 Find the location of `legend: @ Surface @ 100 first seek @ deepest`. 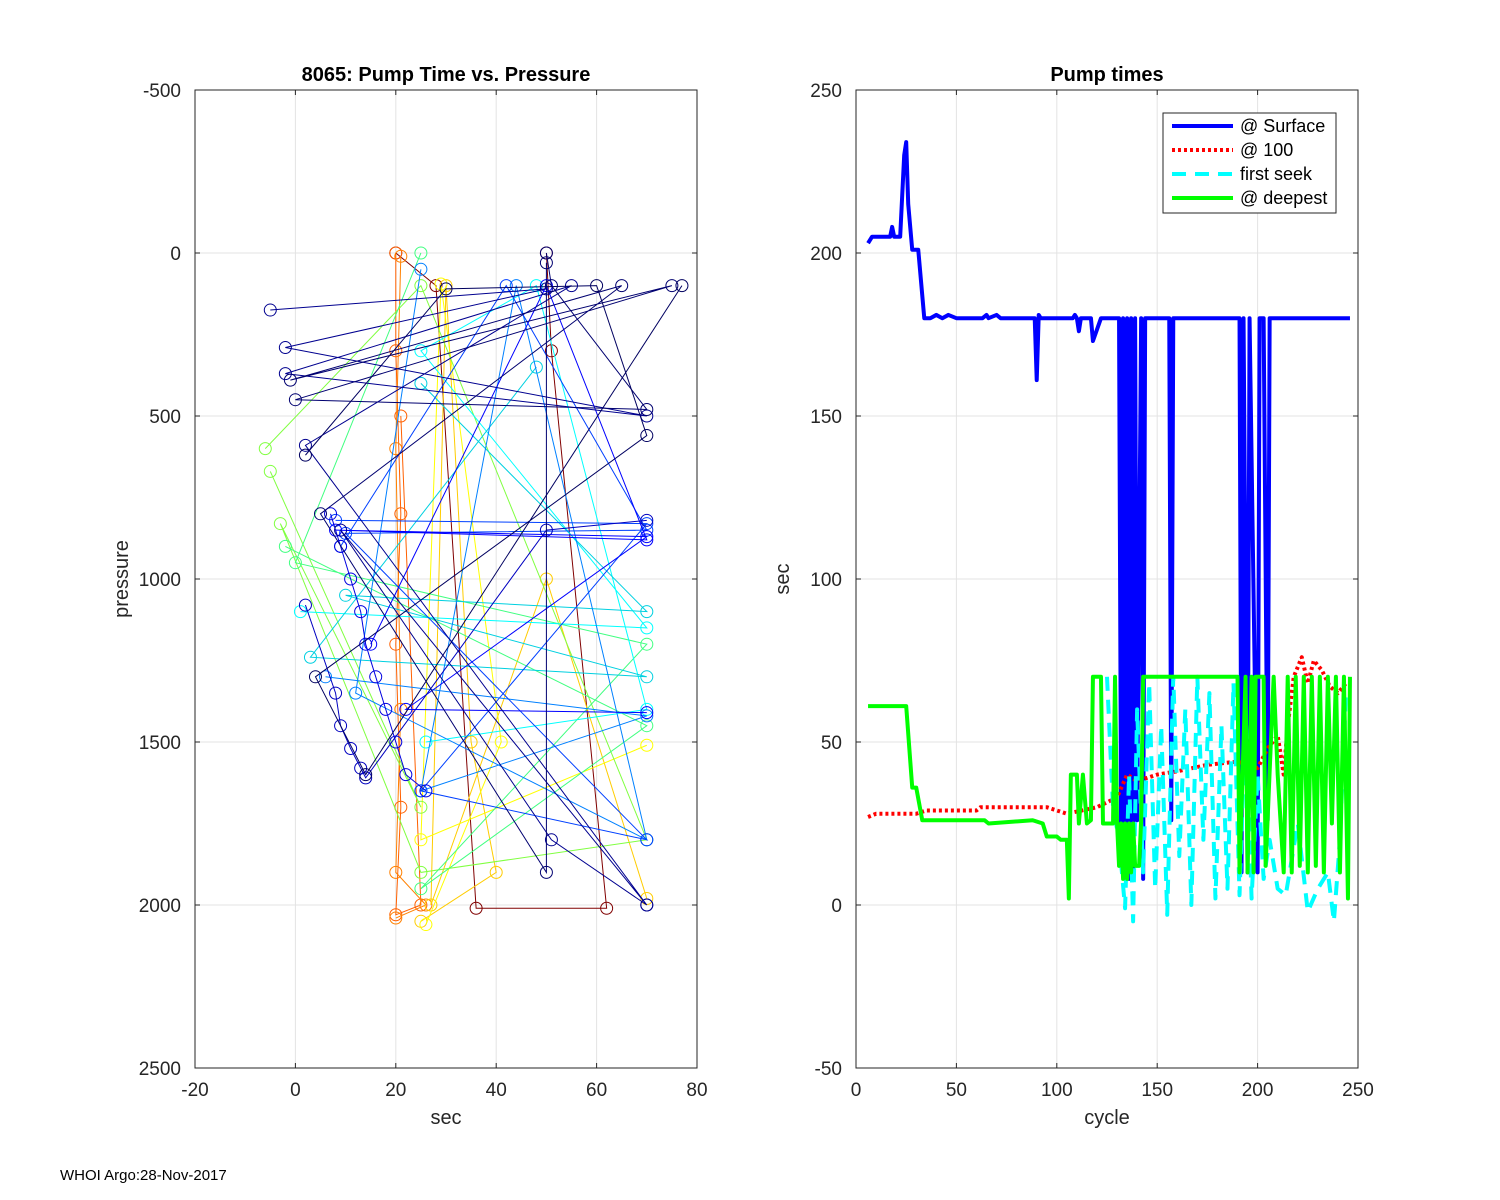

legend: @ Surface @ 100 first seek @ deepest is located at coordinates (1249, 163).